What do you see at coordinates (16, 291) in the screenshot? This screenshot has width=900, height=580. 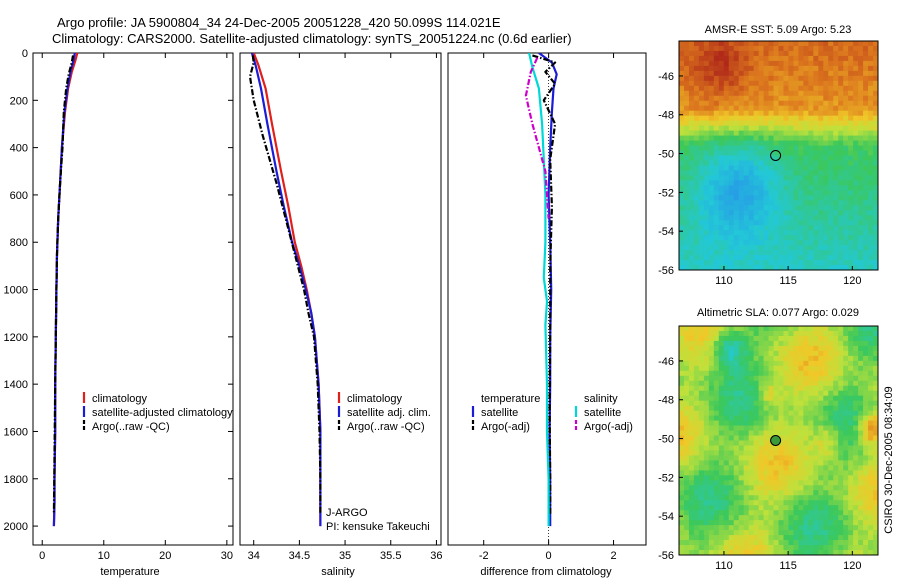 I see `y-tick-label: 1000` at bounding box center [16, 291].